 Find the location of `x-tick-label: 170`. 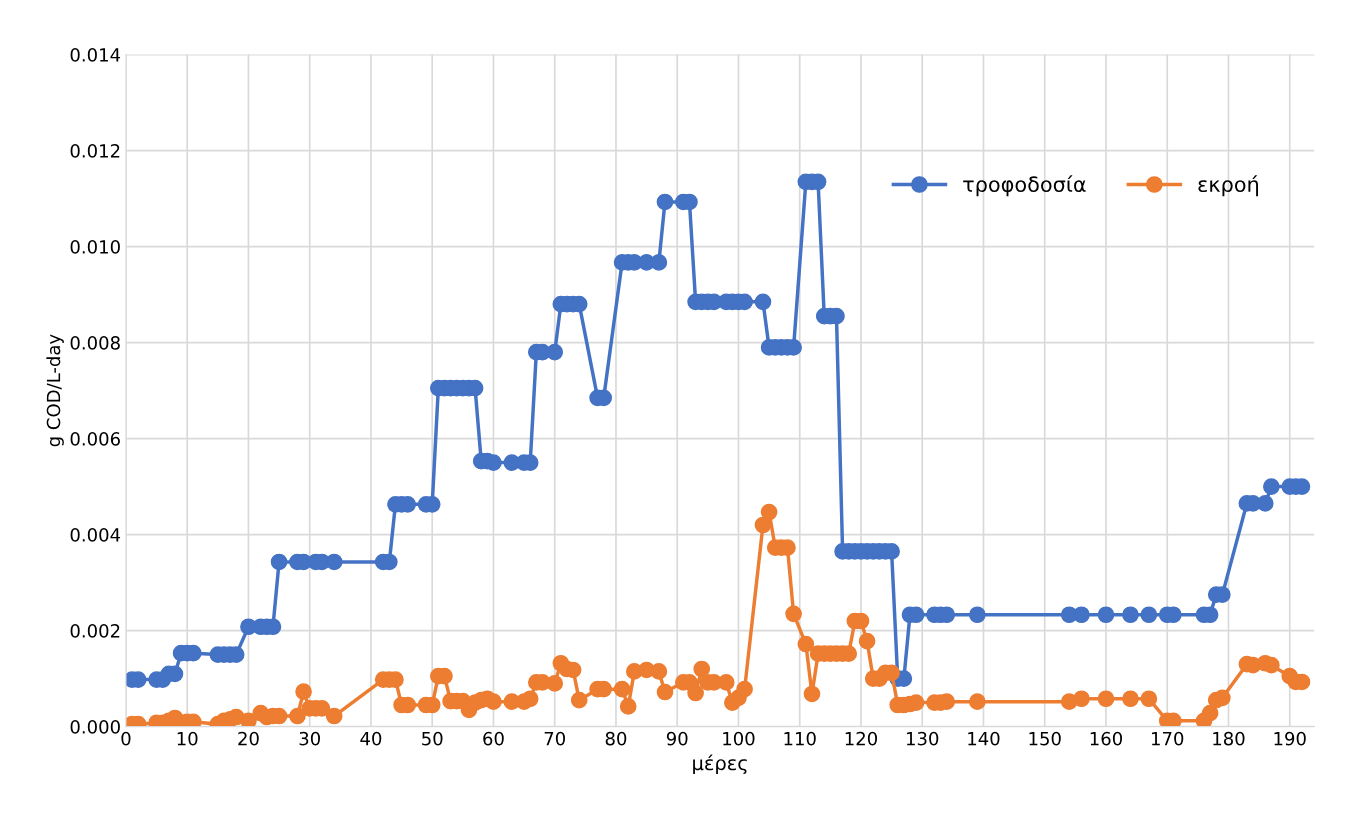

x-tick-label: 170 is located at coordinates (1167, 738).